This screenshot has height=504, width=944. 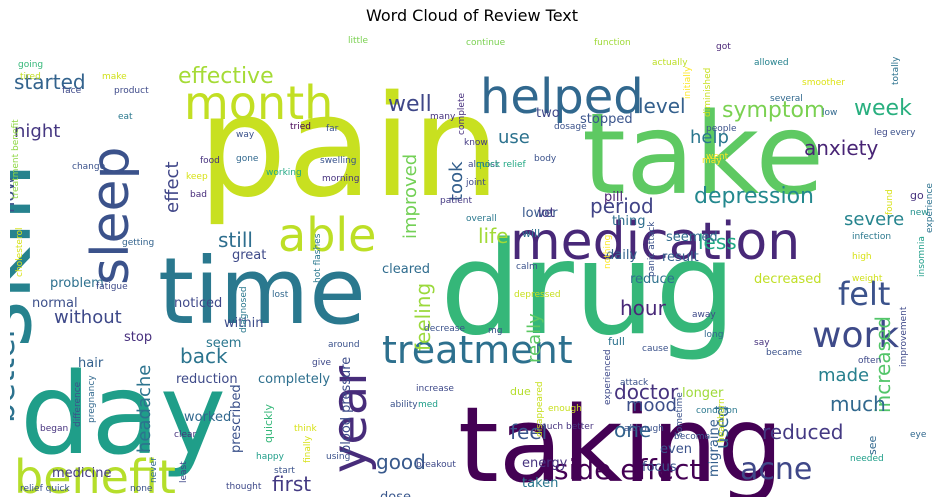 I want to click on word-reduction: reduction, so click(x=207, y=379).